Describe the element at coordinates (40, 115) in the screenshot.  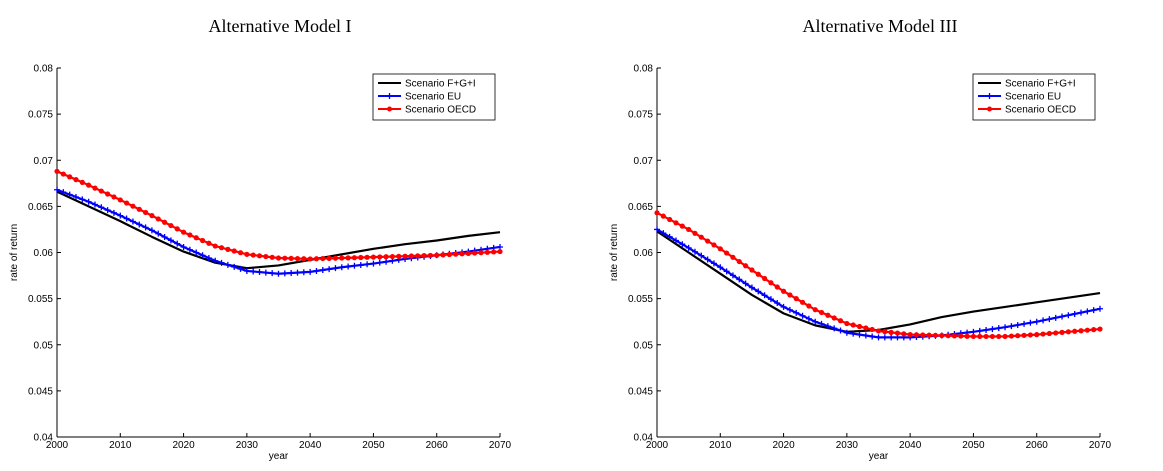
I see `y-tick-label: 0.075` at that location.